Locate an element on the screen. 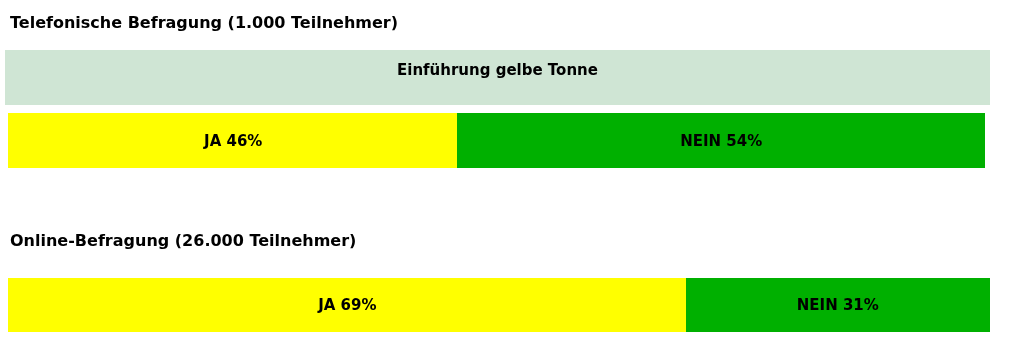 The image size is (1014, 344). chart-title: Telefonische Befragung (1.000 Teilnehmer) is located at coordinates (204, 22).